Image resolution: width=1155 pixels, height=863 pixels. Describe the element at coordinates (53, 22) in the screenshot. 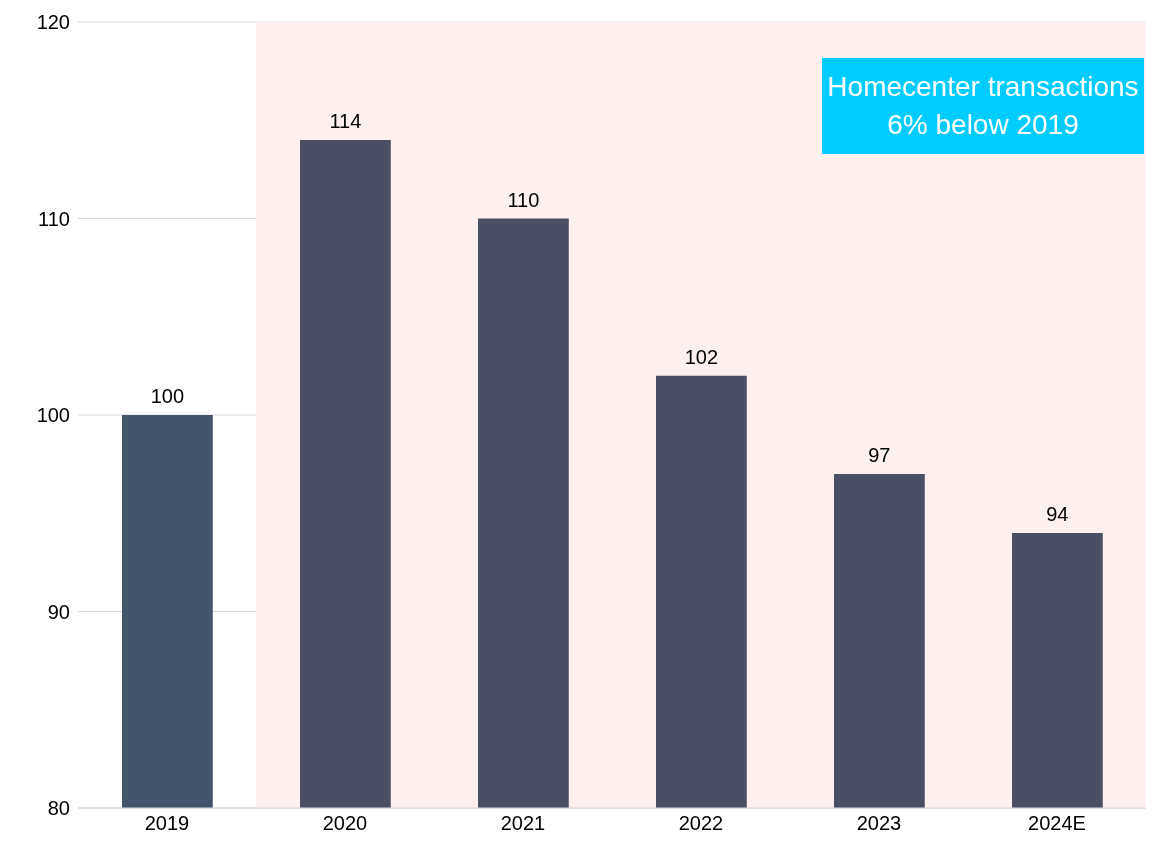

I see `y-tick-label: 120` at that location.